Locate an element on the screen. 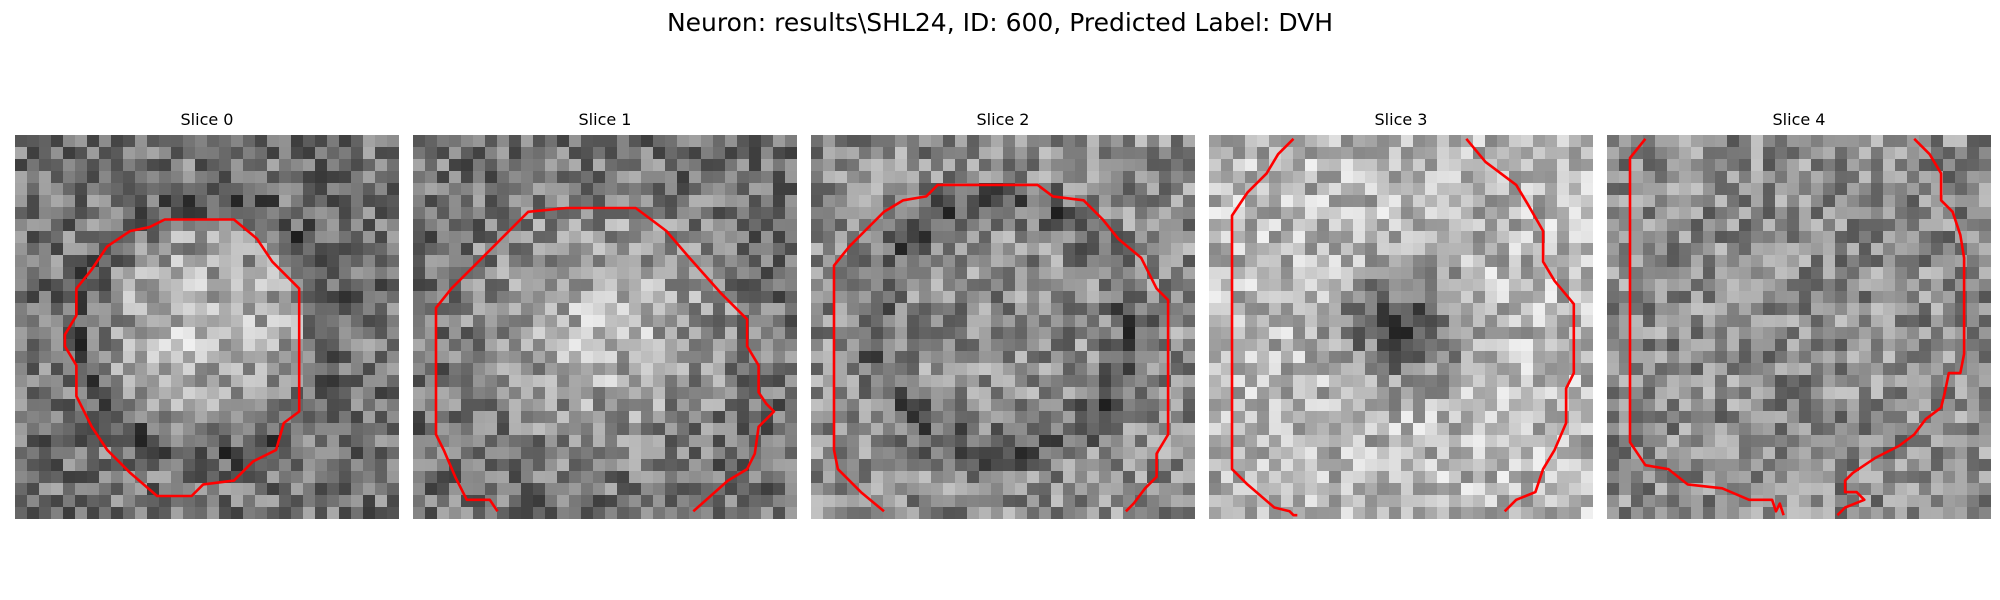 The height and width of the screenshot is (600, 2000). slice-panel-1: Slice 1 is located at coordinates (605, 315).